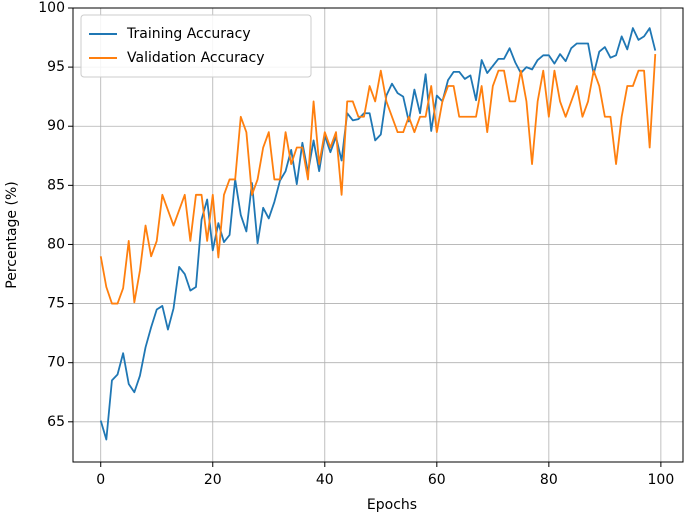 Image resolution: width=685 pixels, height=517 pixels. I want to click on legend-label: Training Accuracy, so click(188, 34).